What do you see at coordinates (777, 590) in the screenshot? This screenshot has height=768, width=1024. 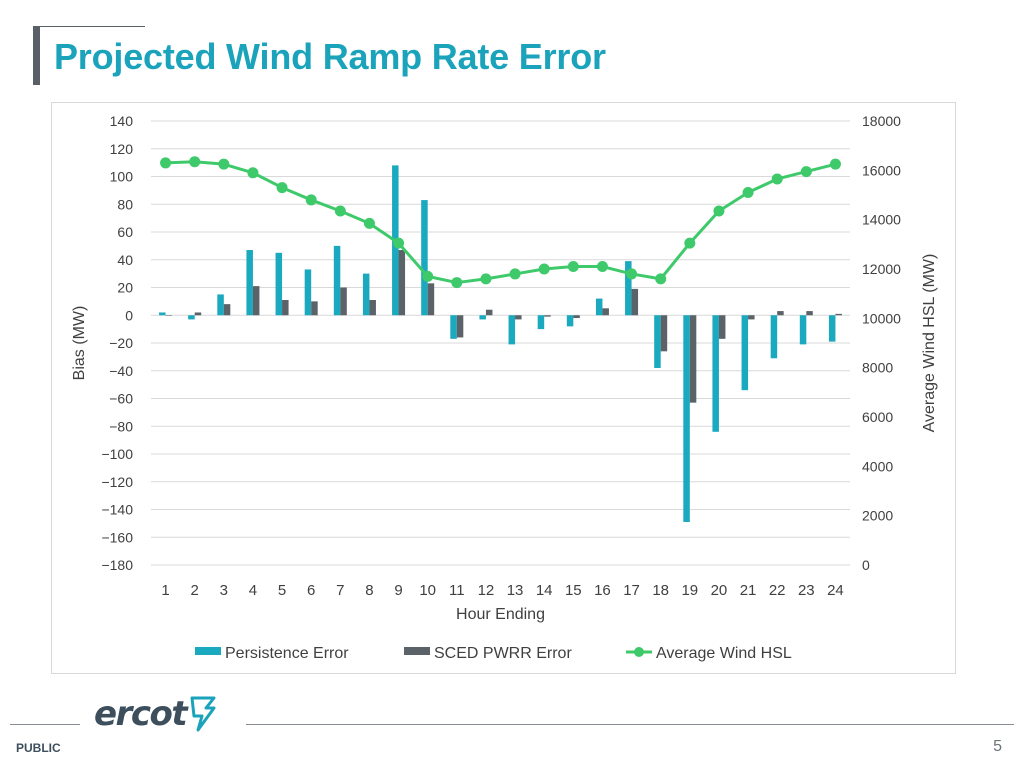 I see `x-tick-label: 22` at bounding box center [777, 590].